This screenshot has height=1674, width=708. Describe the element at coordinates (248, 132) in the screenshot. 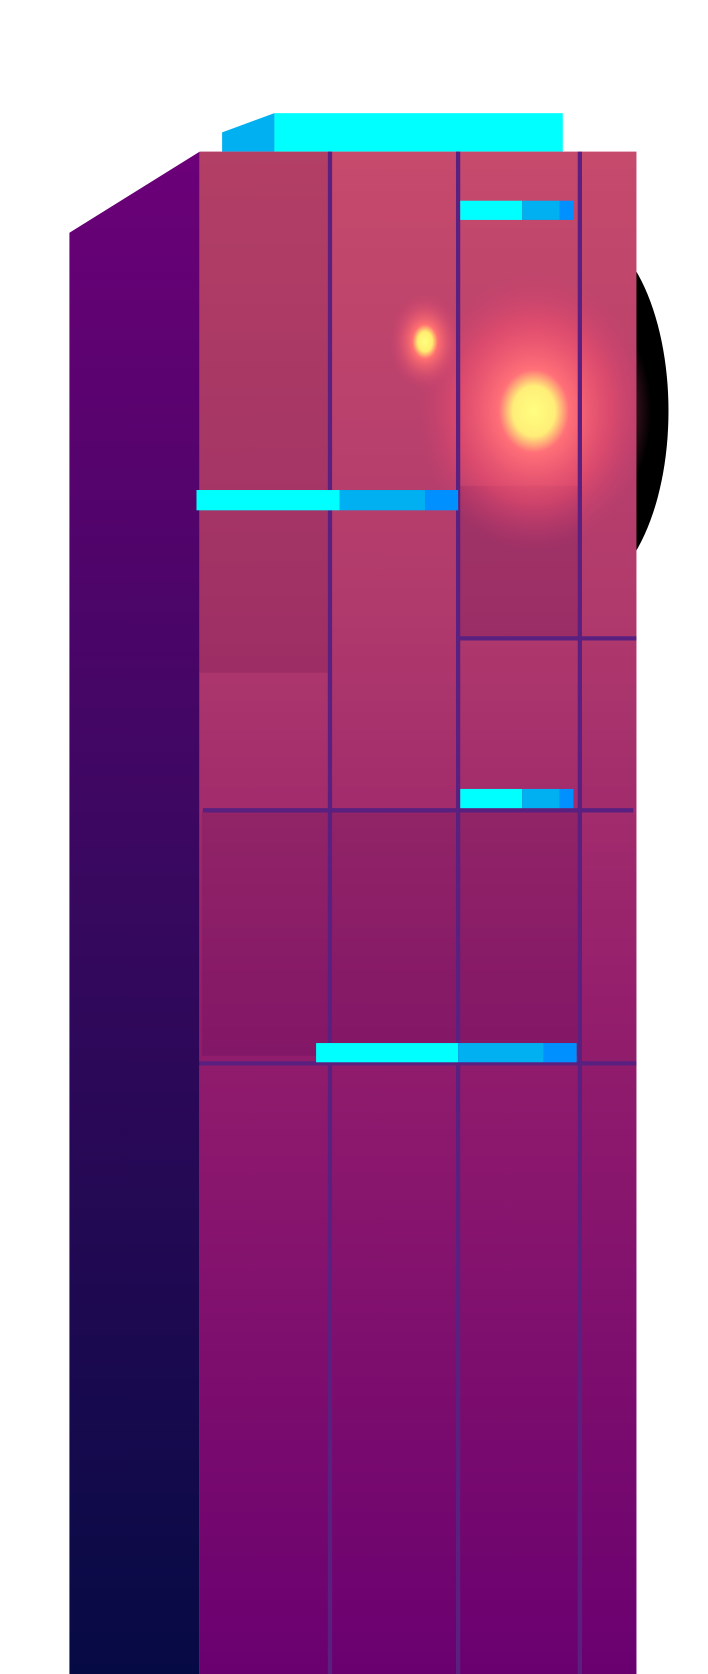

I see `roof-side` at that location.